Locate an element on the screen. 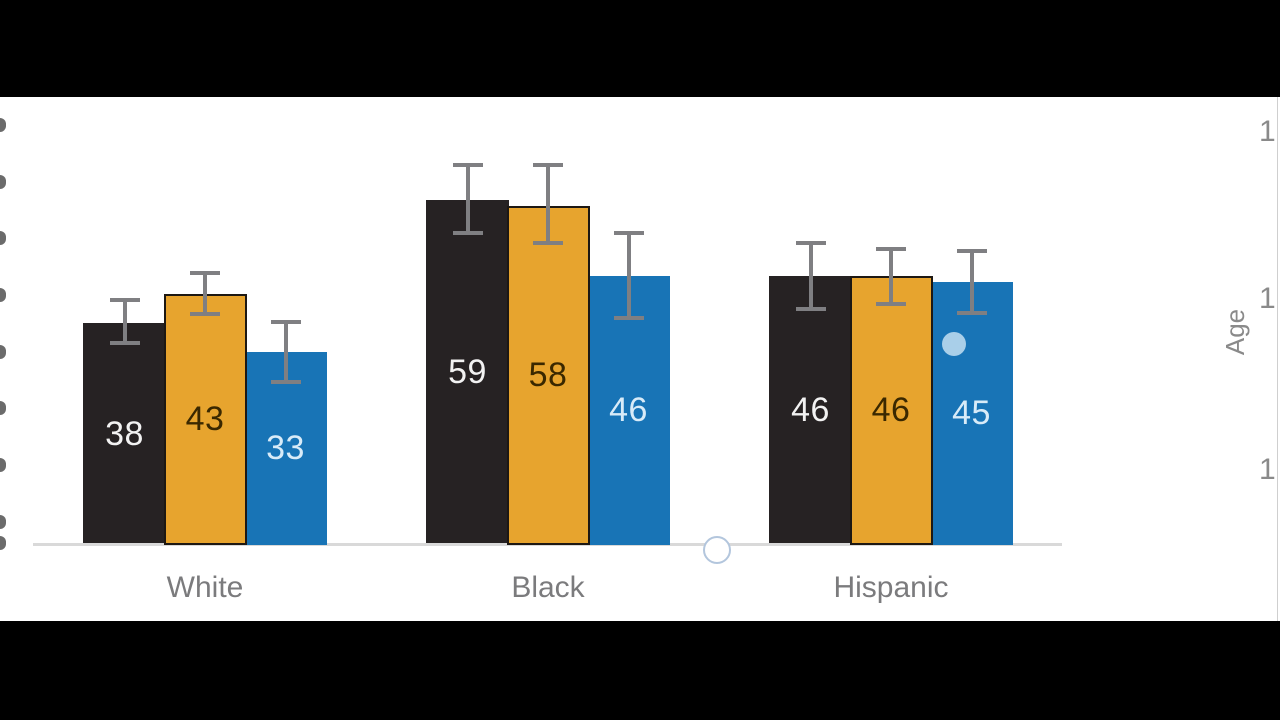 The image size is (1280, 720). bar-hispanic-orange-series: 46 is located at coordinates (891, 410).